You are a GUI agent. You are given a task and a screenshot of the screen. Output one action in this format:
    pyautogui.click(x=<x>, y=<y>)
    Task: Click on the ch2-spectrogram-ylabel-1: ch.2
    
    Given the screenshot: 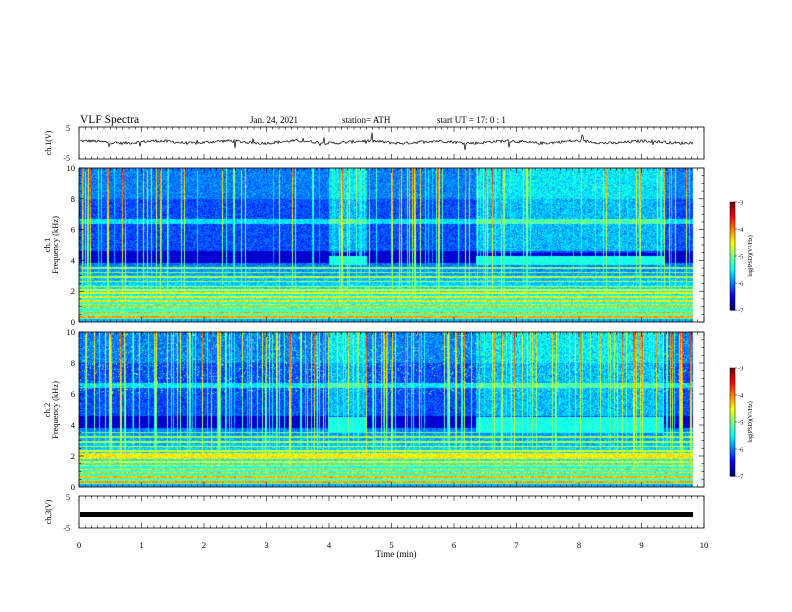 What is the action you would take?
    pyautogui.click(x=47, y=410)
    